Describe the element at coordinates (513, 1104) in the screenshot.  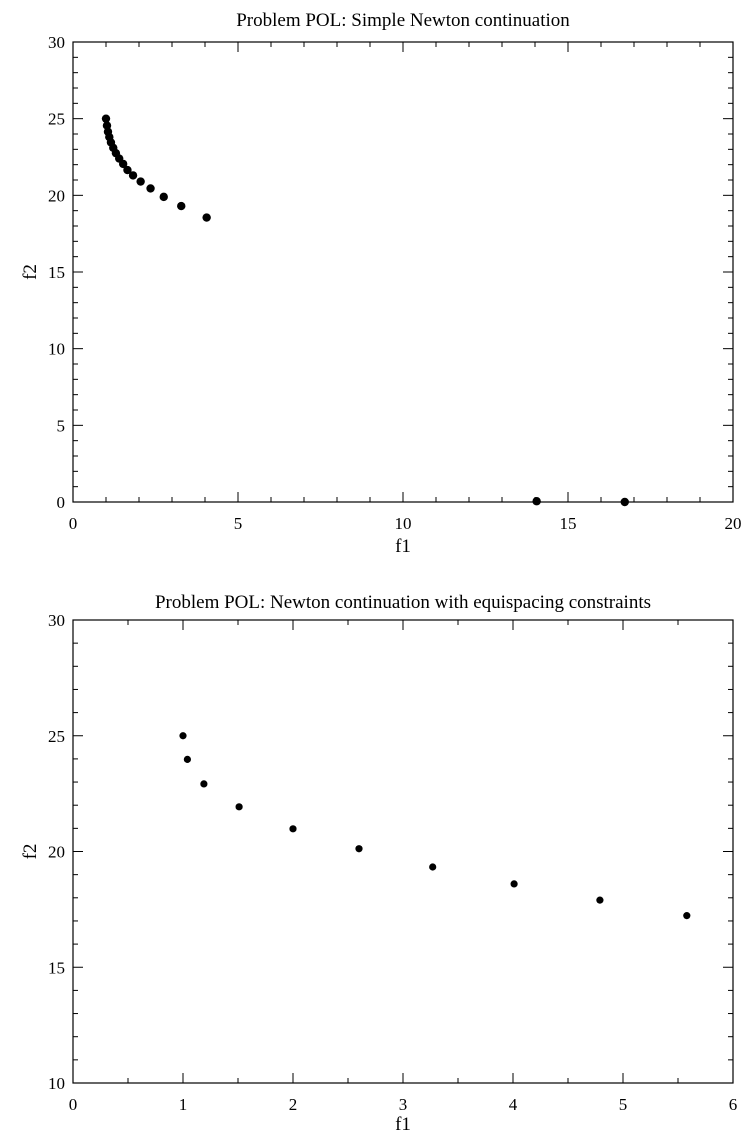
I see `x-tick-label: 4` at that location.